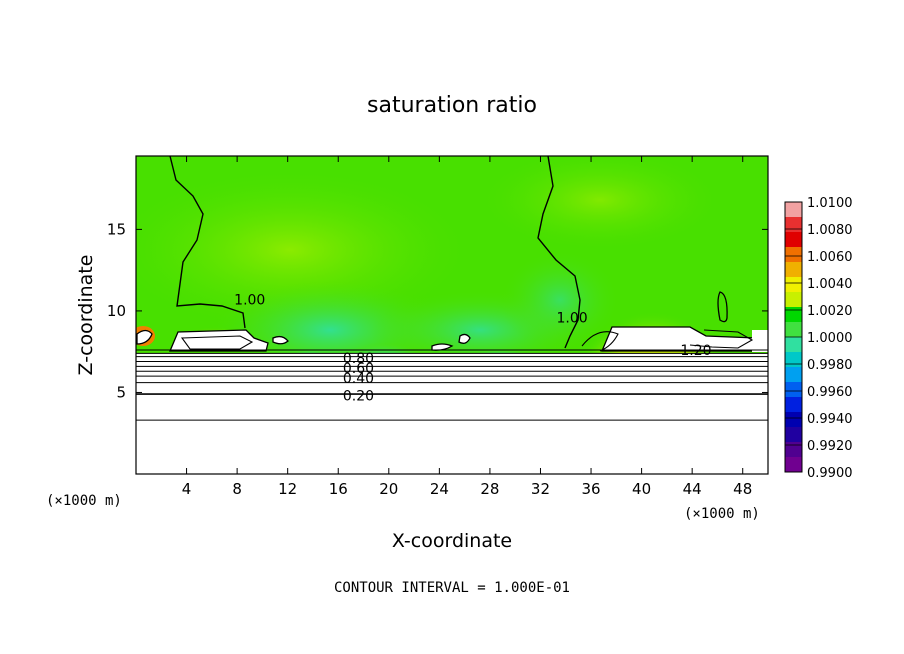  What do you see at coordinates (187, 489) in the screenshot?
I see `x-tick-label: 4` at bounding box center [187, 489].